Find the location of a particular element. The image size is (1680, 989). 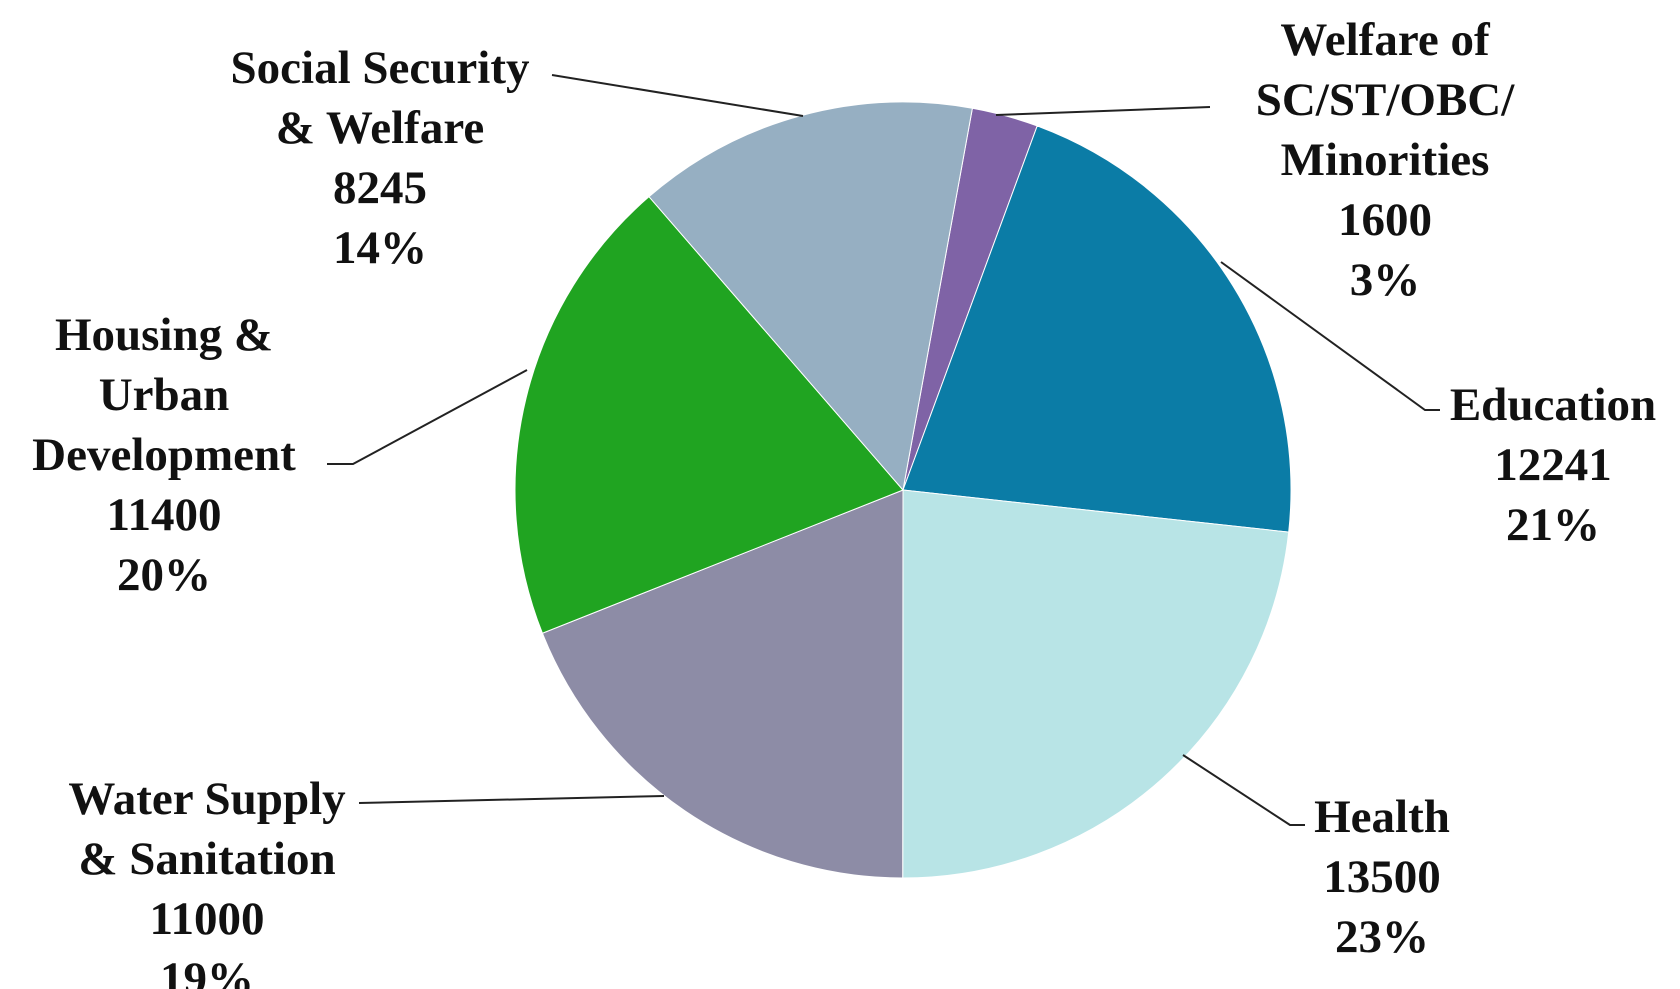

category-name: Water Supply & Sanitation is located at coordinates (207, 829).